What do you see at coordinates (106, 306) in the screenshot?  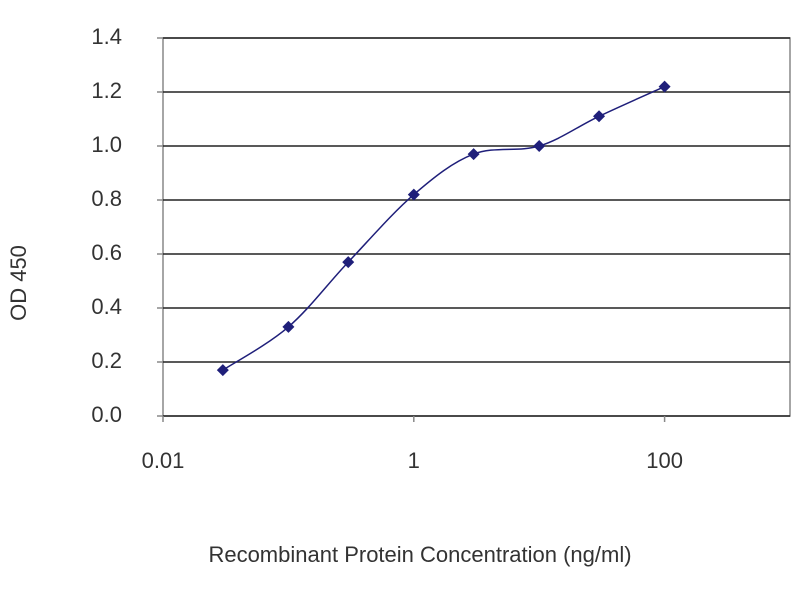 I see `y-tick-label: 0.4` at bounding box center [106, 306].